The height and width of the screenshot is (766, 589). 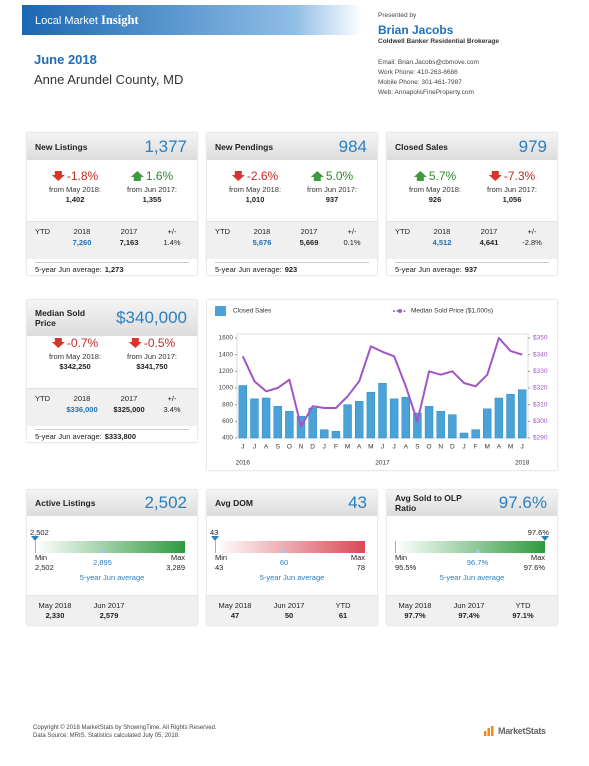 What do you see at coordinates (44, 567) in the screenshot?
I see `min-value: 2,502` at bounding box center [44, 567].